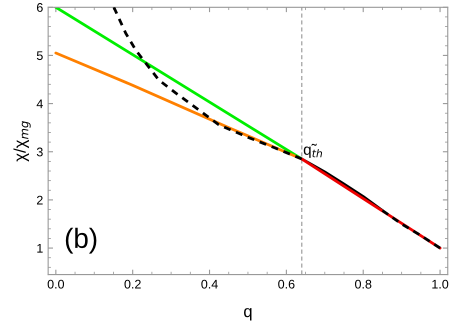 This screenshot has height=330, width=450. What do you see at coordinates (313, 151) in the screenshot?
I see `annotation: q̃$_{th}$` at bounding box center [313, 151].